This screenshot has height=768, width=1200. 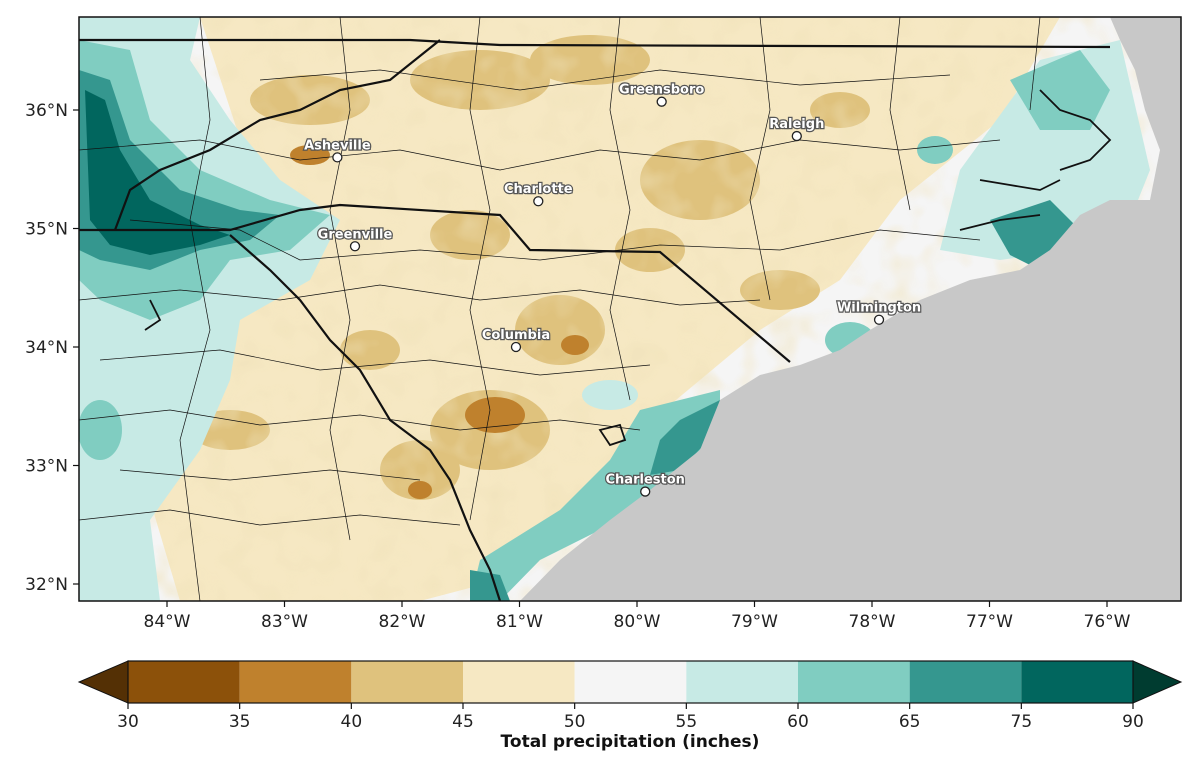 I want to click on wet-blotch-sc, so click(x=610, y=395).